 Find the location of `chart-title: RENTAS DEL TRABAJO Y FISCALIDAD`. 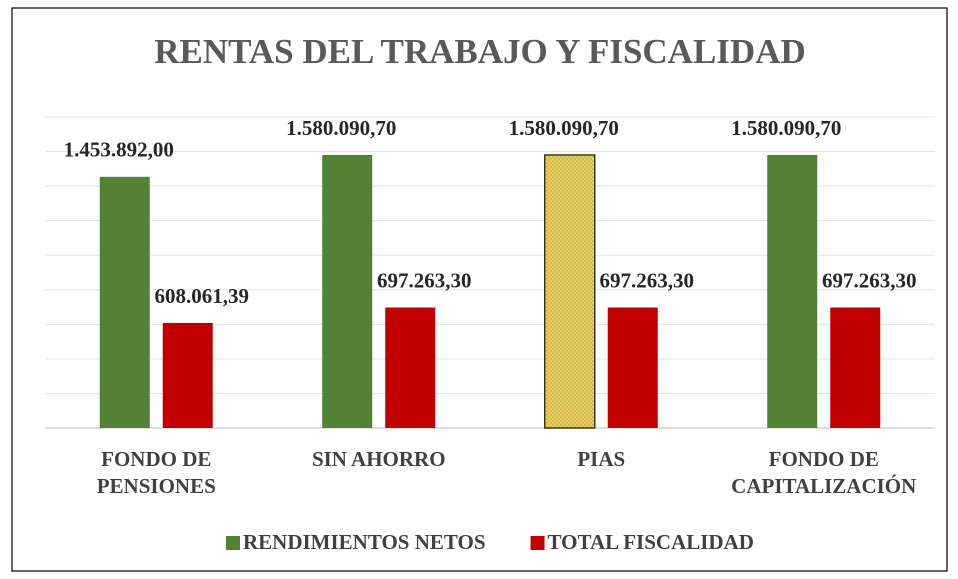

chart-title: RENTAS DEL TRABAJO Y FISCALIDAD is located at coordinates (480, 51).